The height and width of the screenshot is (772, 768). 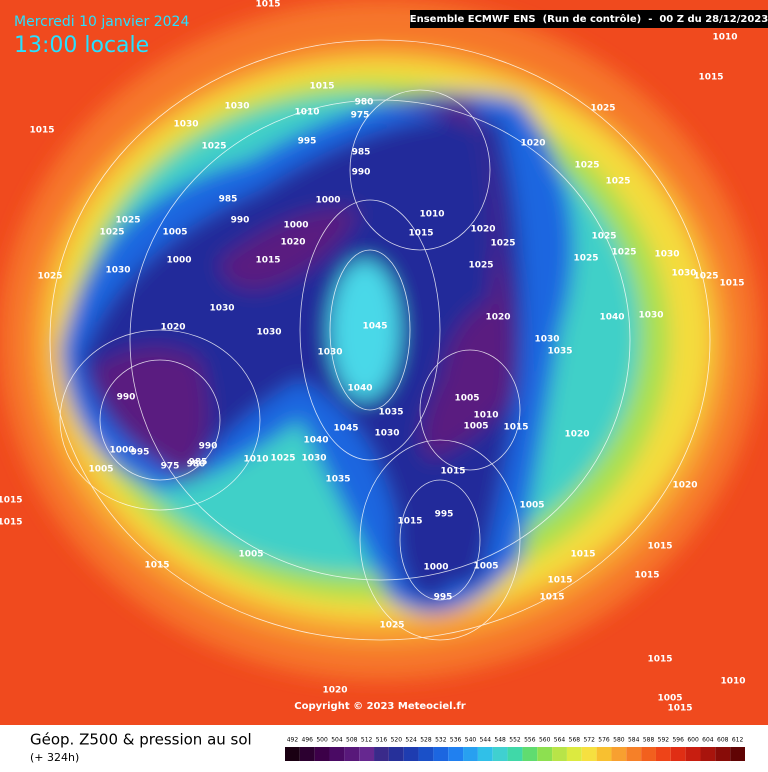 What do you see at coordinates (560, 740) in the screenshot?
I see `scale-label: 564` at bounding box center [560, 740].